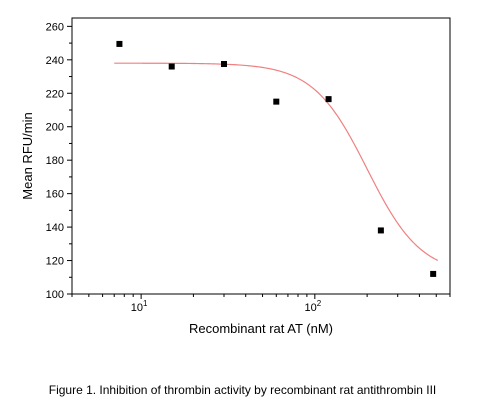  I want to click on y-axis: 100 120 140 160 180 200 220 240 260, so click(59, 161).